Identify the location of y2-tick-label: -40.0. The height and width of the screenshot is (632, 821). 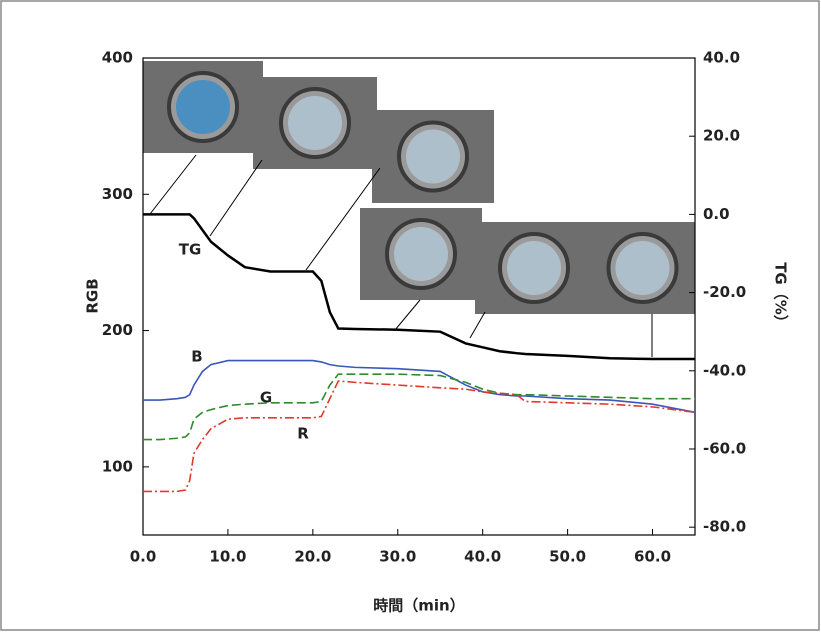
(724, 370).